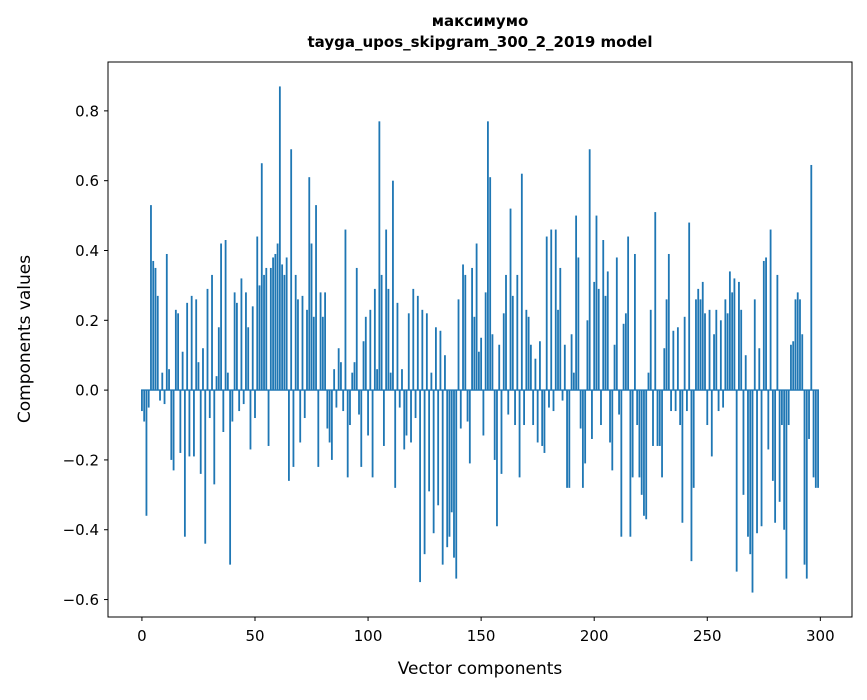 The height and width of the screenshot is (700, 867). I want to click on y-tick-label: 0.0, so click(87, 391).